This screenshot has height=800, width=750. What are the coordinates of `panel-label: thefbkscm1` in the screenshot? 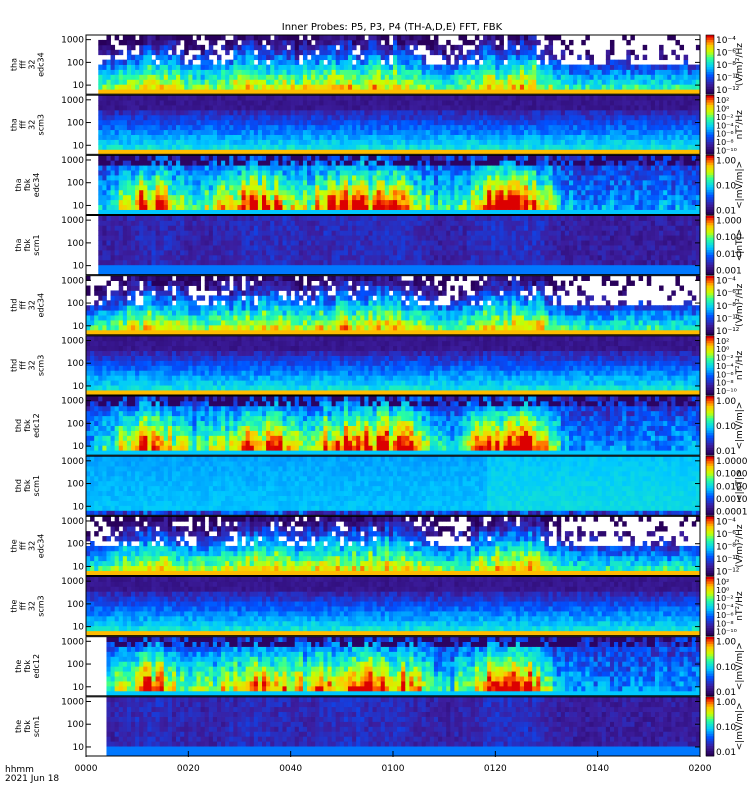 It's located at (27, 726).